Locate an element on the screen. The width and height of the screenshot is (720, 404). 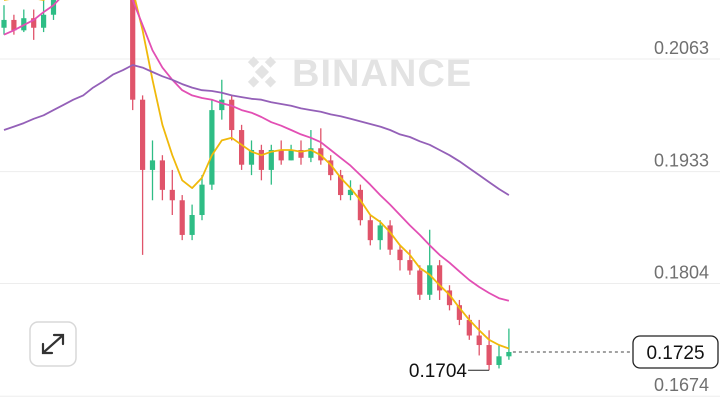
expand-button is located at coordinates (53, 344).